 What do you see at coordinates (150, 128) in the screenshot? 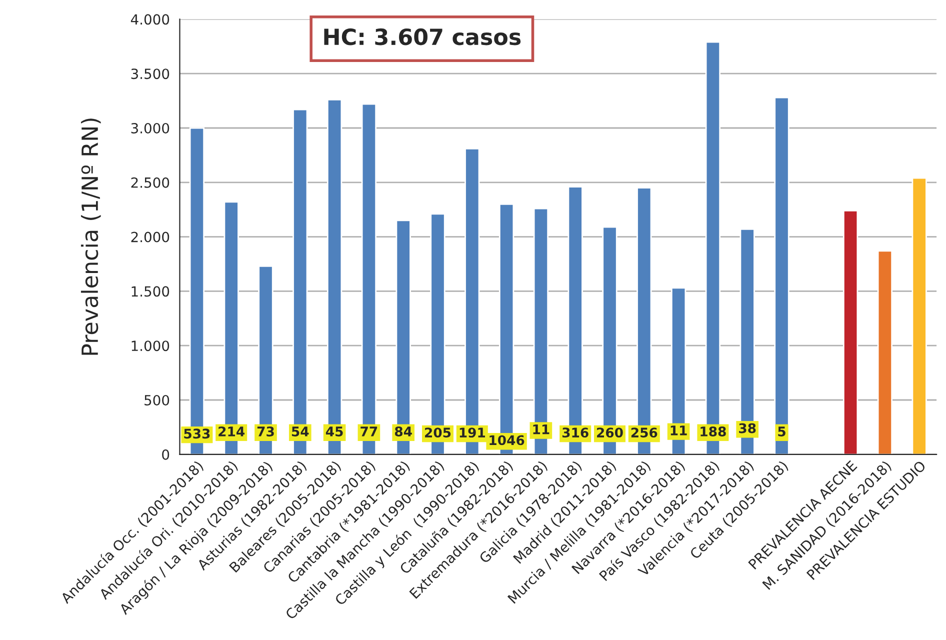
I see `y-tick-label: 3.000` at bounding box center [150, 128].